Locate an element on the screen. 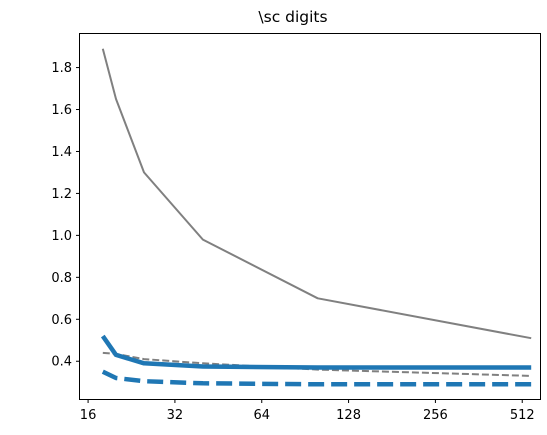 The width and height of the screenshot is (547, 435). y-axis: 0.4 0.6 0.8 1.0 1.2 1.4 1.6 1.8 is located at coordinates (65, 215).